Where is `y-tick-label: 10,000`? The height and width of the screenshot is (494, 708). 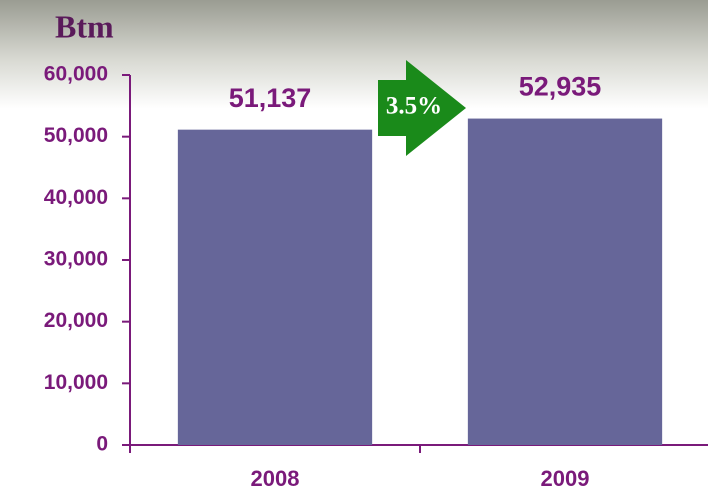
y-tick-label: 10,000 is located at coordinates (76, 382).